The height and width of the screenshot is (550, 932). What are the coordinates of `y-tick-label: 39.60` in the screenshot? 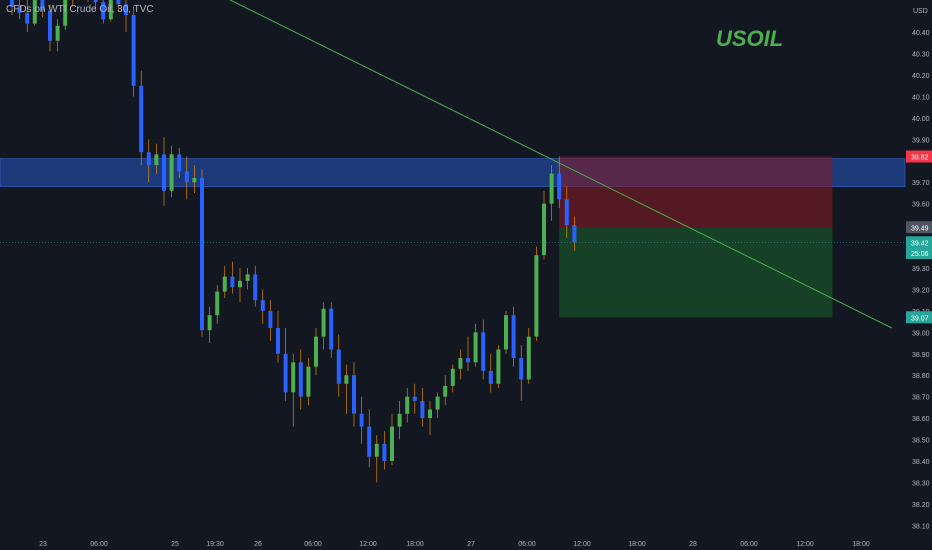 It's located at (921, 205).